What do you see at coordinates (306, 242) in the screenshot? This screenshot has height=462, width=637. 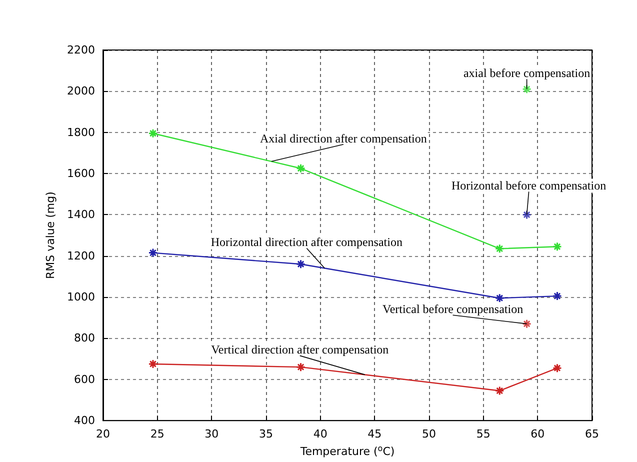 I see `annotation: Horizontal direction after compensation` at bounding box center [306, 242].